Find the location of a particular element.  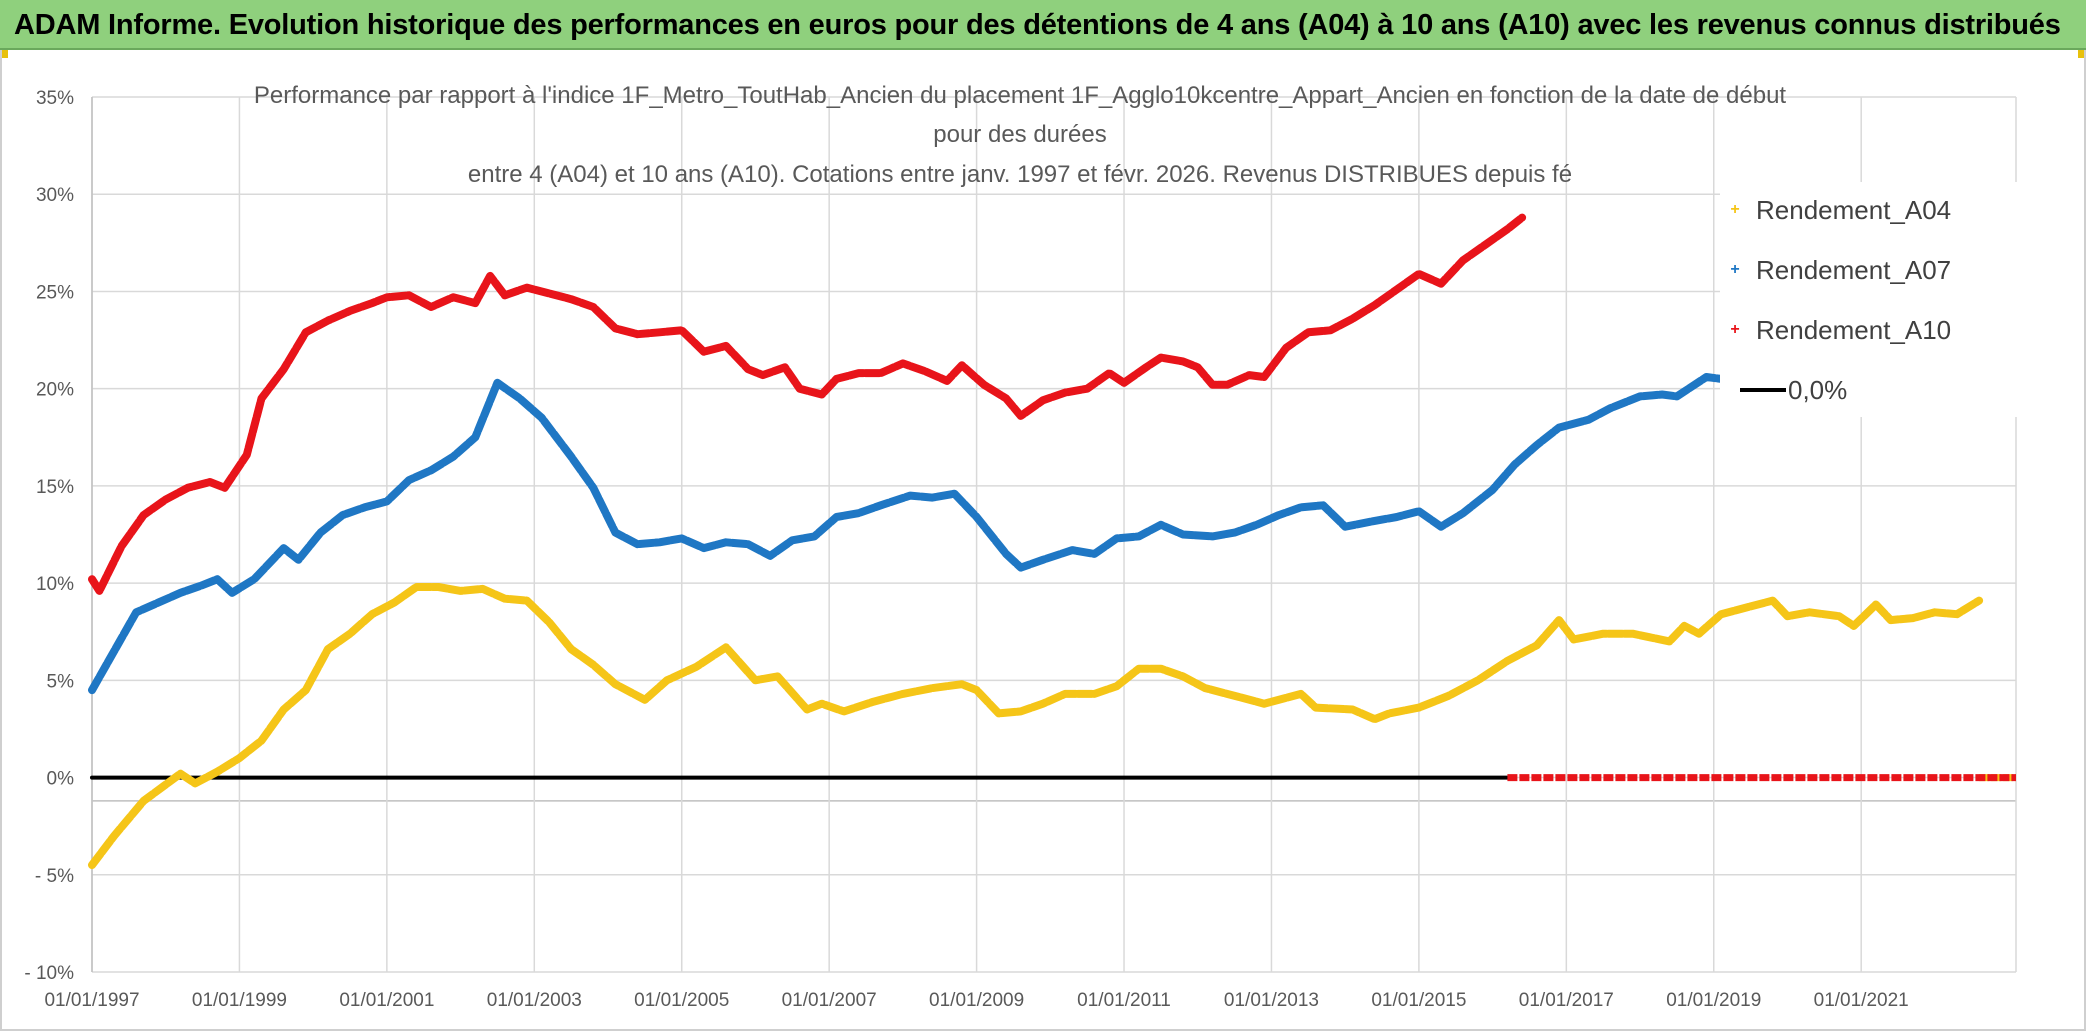

legend-label-a07: Rendement_A07 is located at coordinates (1854, 269).